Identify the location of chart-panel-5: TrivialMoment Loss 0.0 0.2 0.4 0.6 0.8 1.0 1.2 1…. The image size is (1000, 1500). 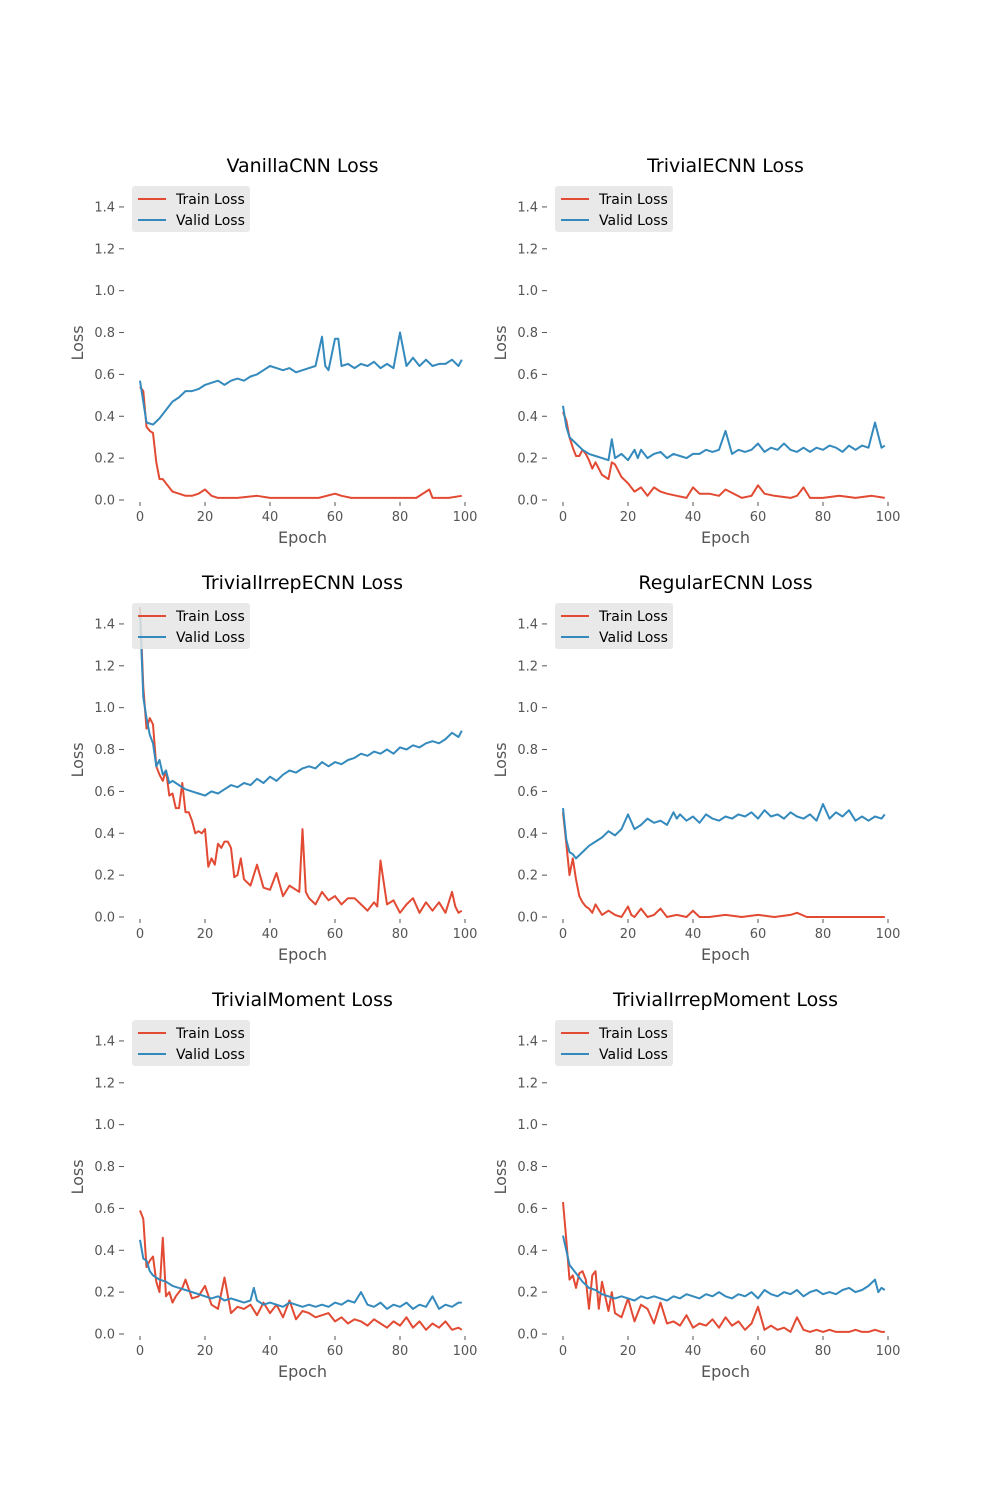
(272, 1185).